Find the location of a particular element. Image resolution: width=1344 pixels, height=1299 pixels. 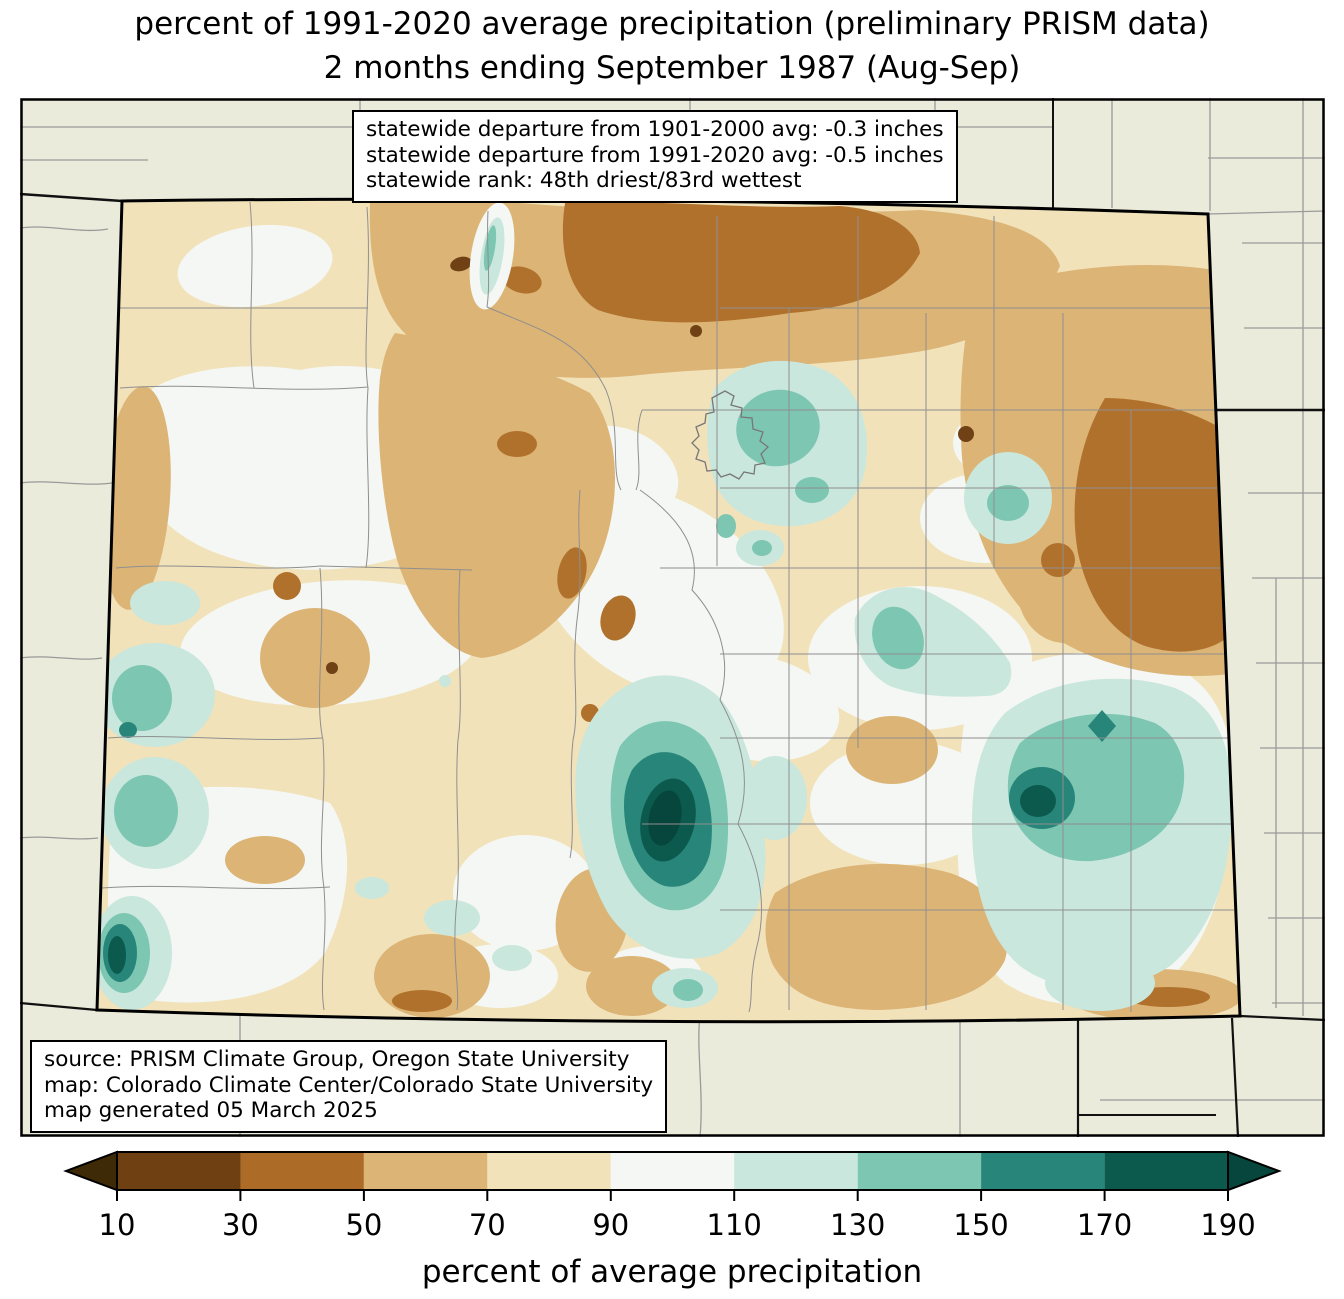

colorbar-tick-label: 130 is located at coordinates (857, 1225).